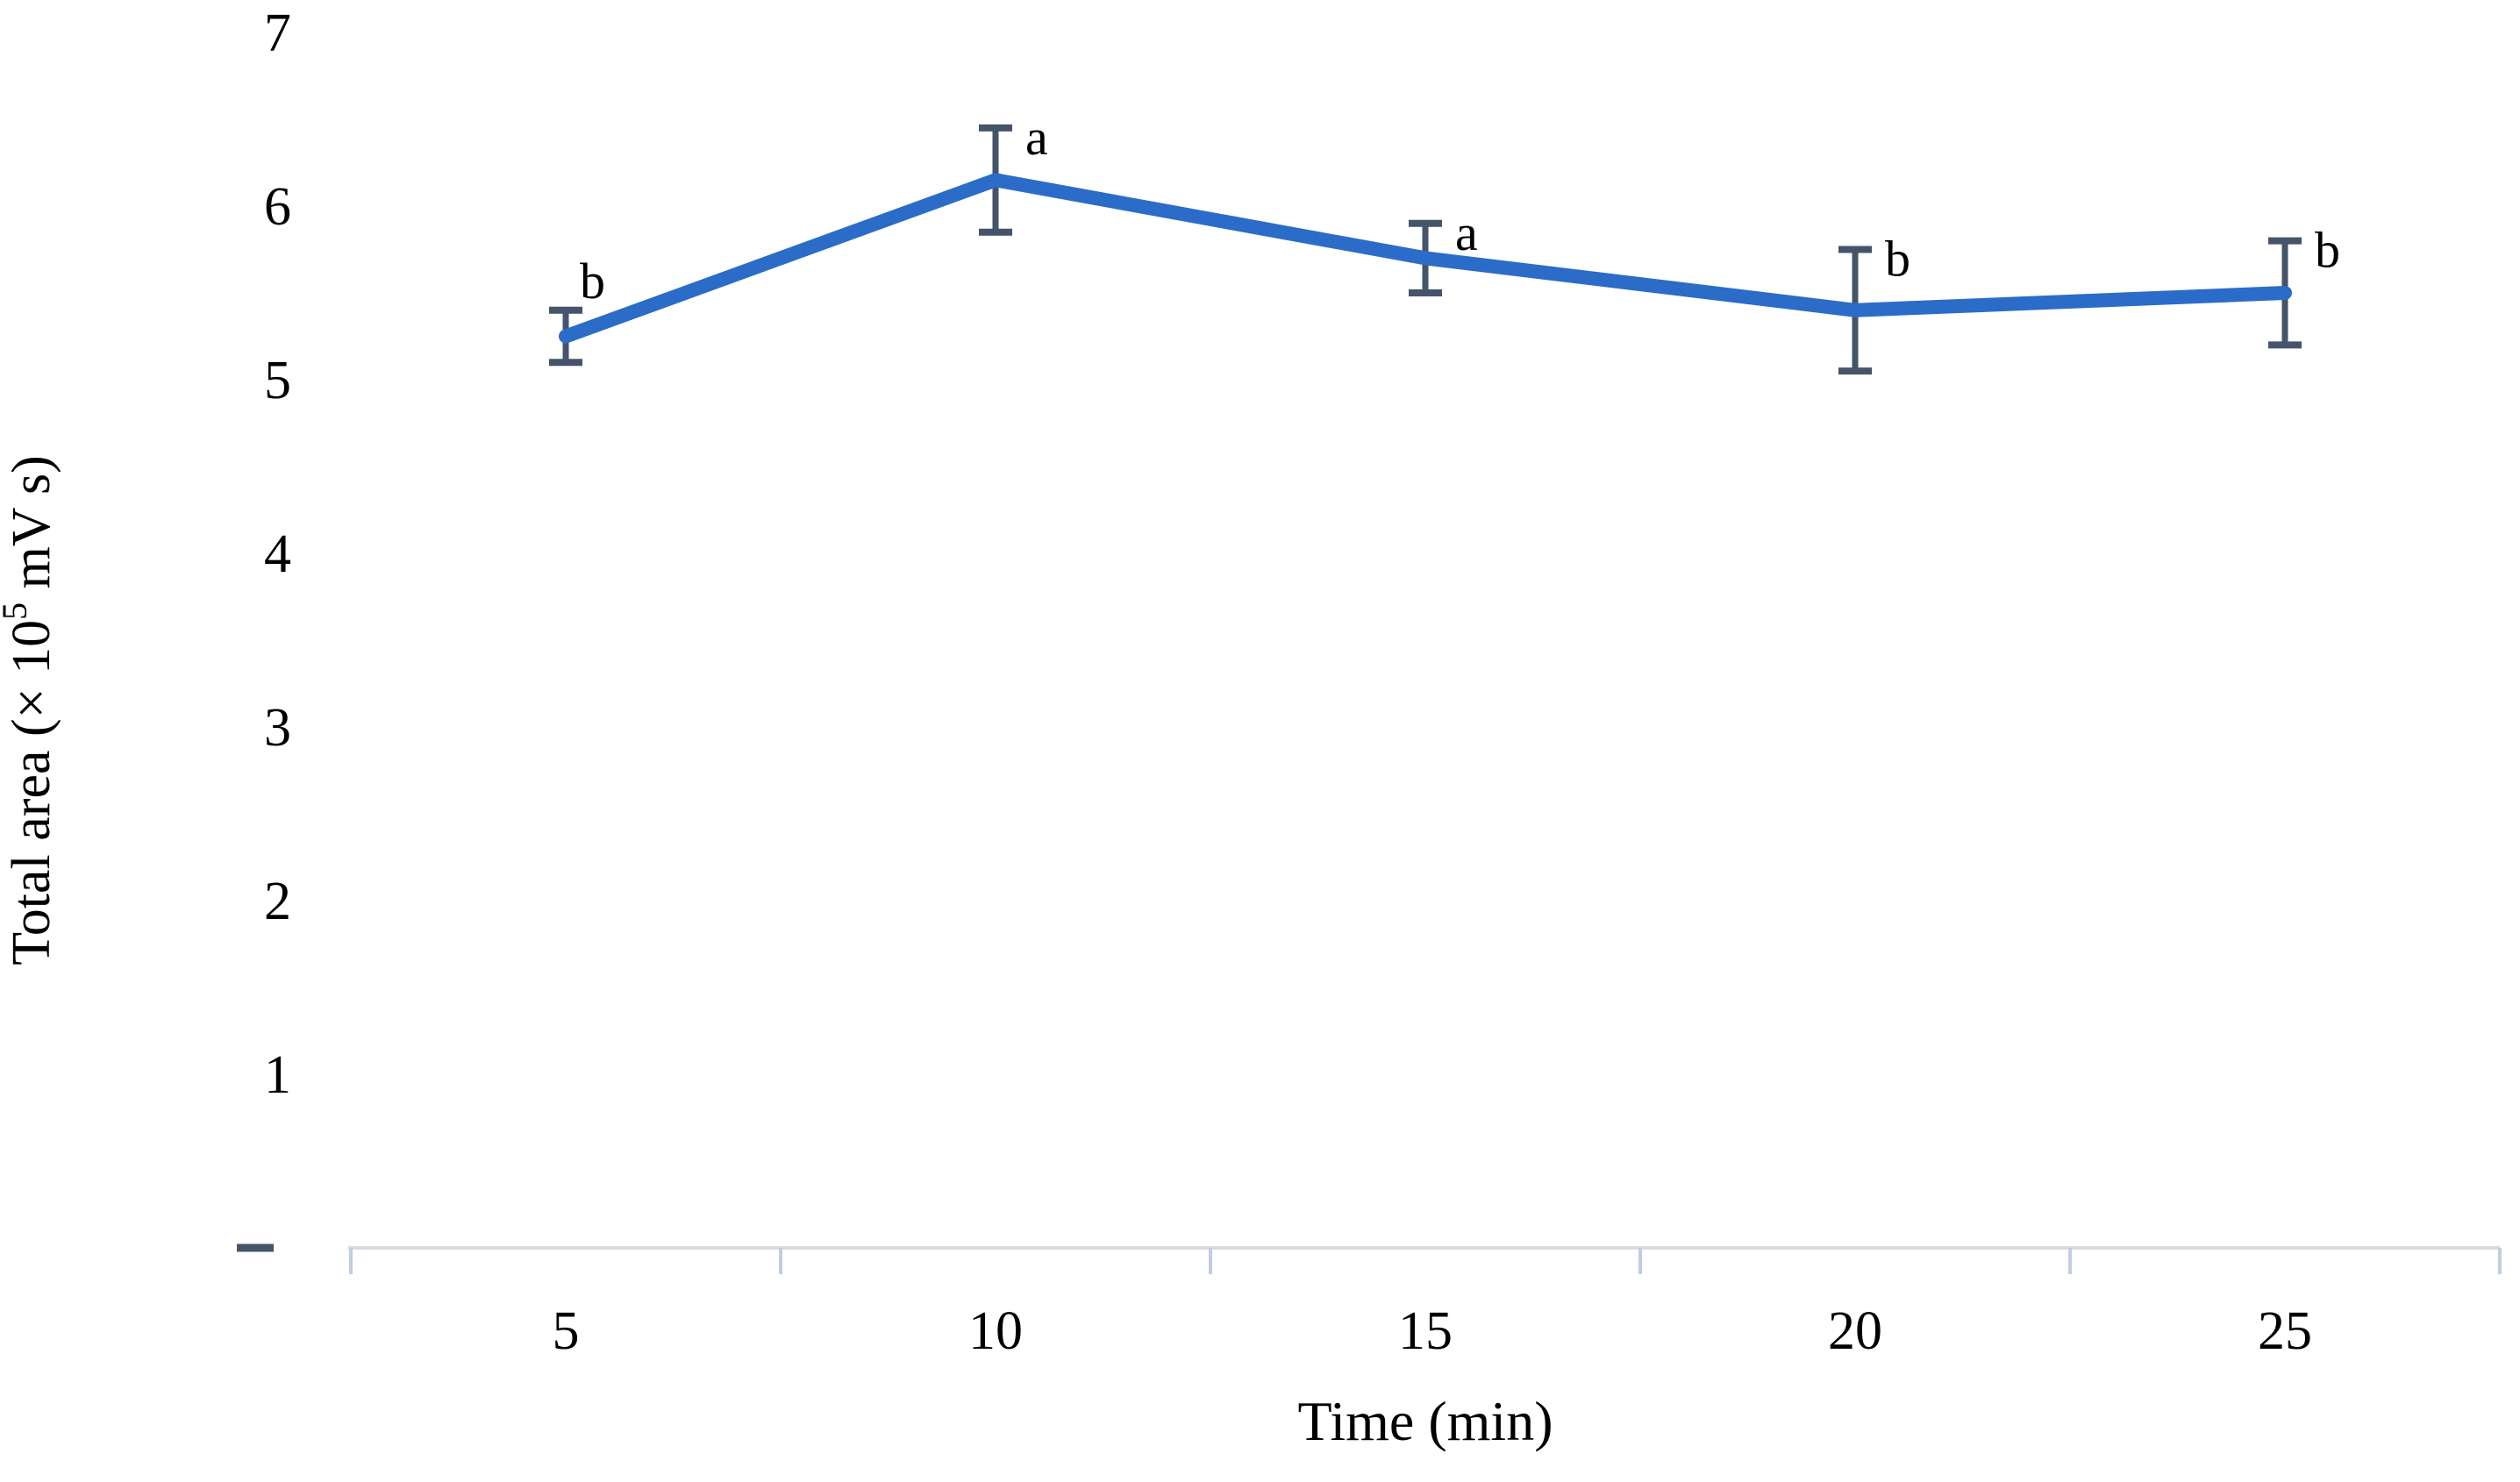  Describe the element at coordinates (995, 1331) in the screenshot. I see `x-tick-label: 10` at that location.